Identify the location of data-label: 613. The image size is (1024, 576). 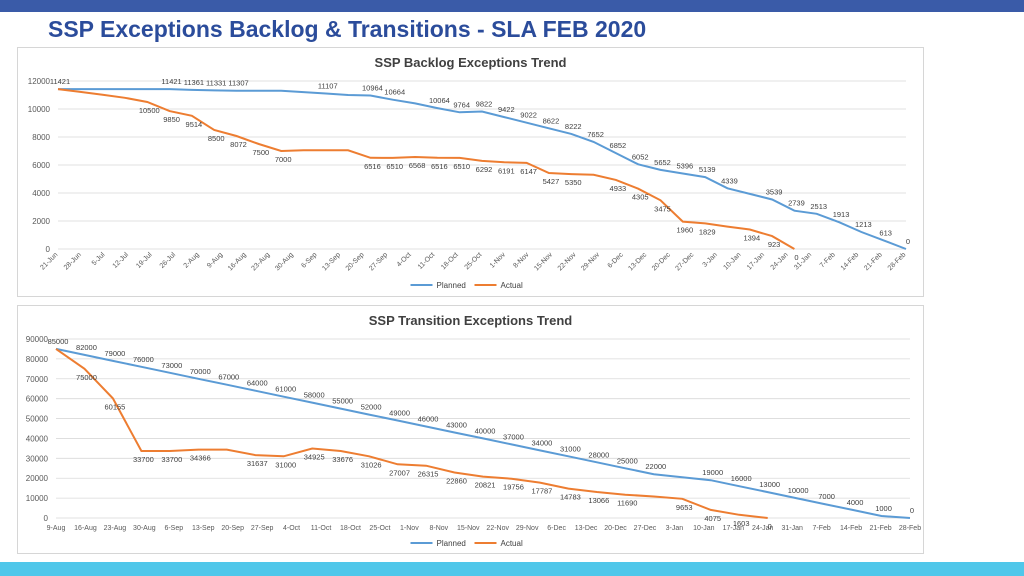
(885, 232).